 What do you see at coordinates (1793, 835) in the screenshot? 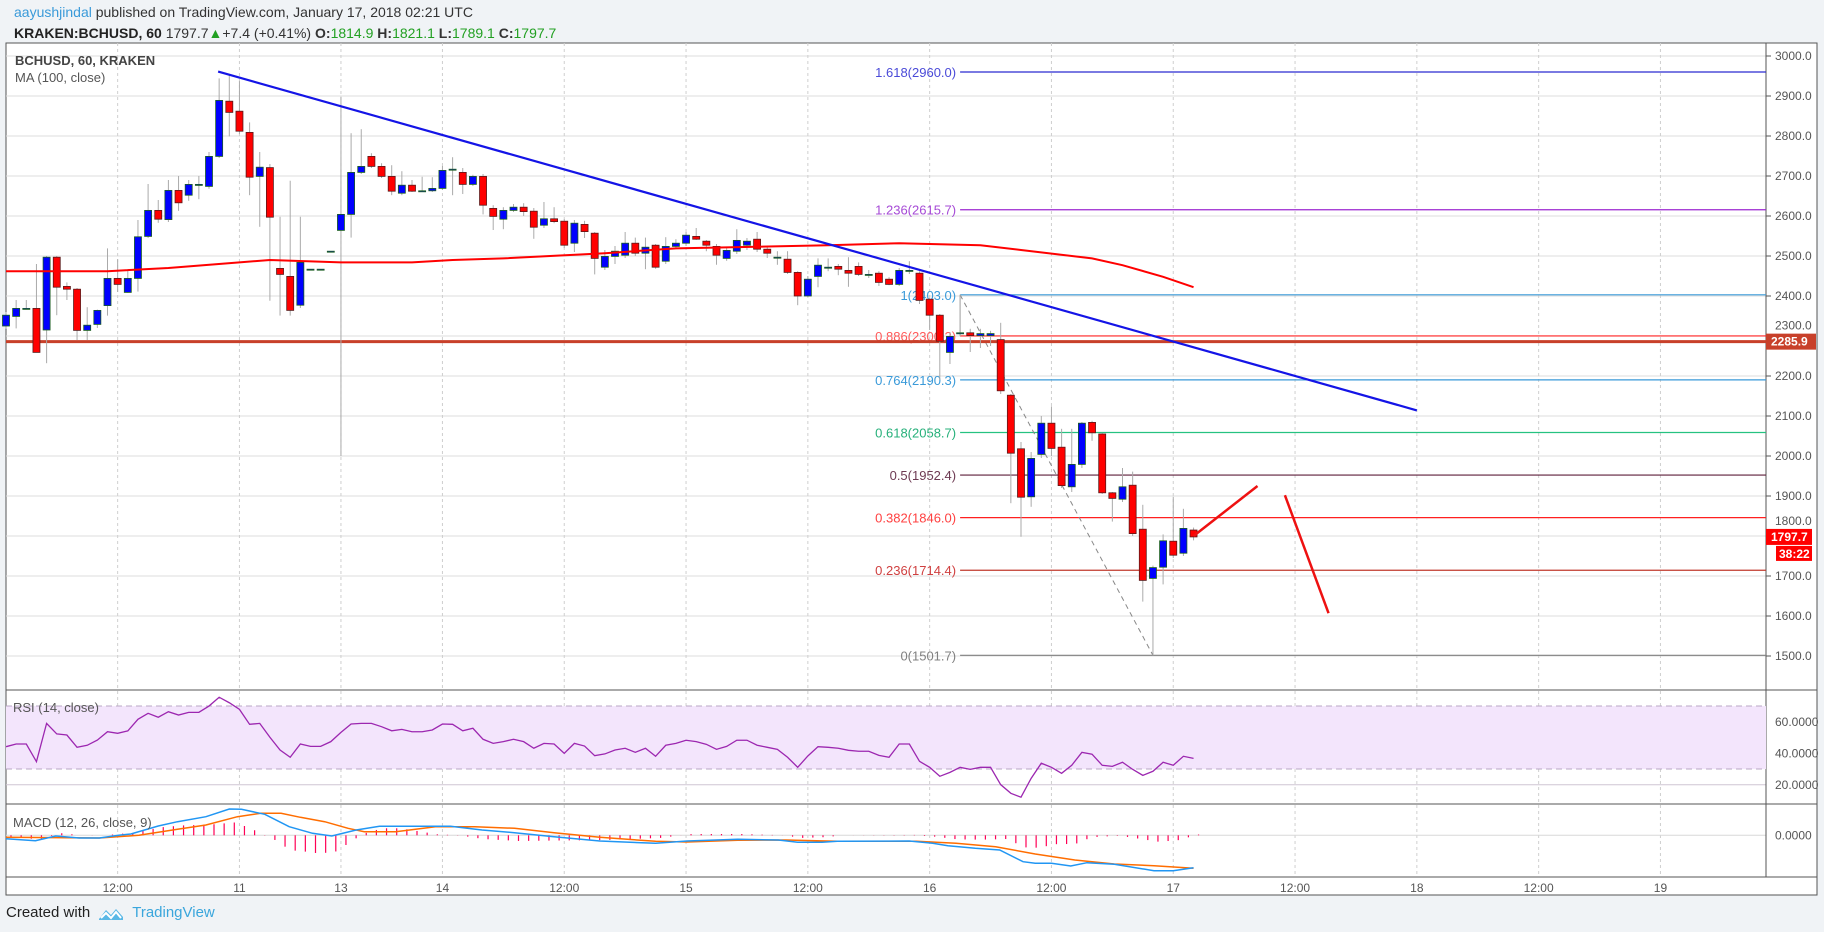
I see `macd-tick-label: 0.0000` at bounding box center [1793, 835].